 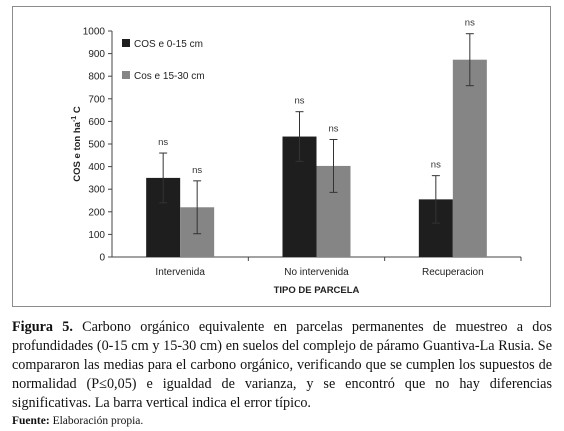 I want to click on x-tick-label: Intervenida, so click(x=180, y=272).